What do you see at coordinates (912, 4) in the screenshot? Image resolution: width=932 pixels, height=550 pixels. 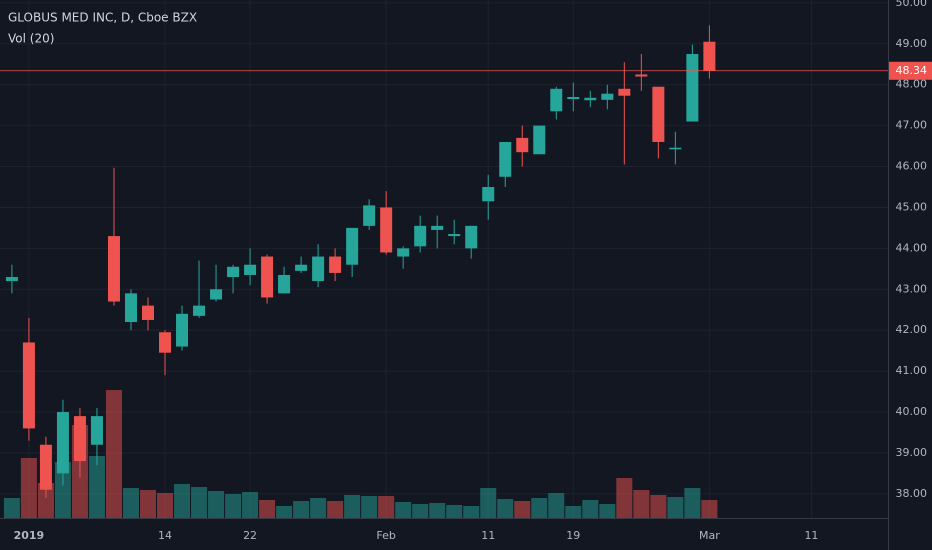 I see `y-tick-label: 50.00` at bounding box center [912, 4].